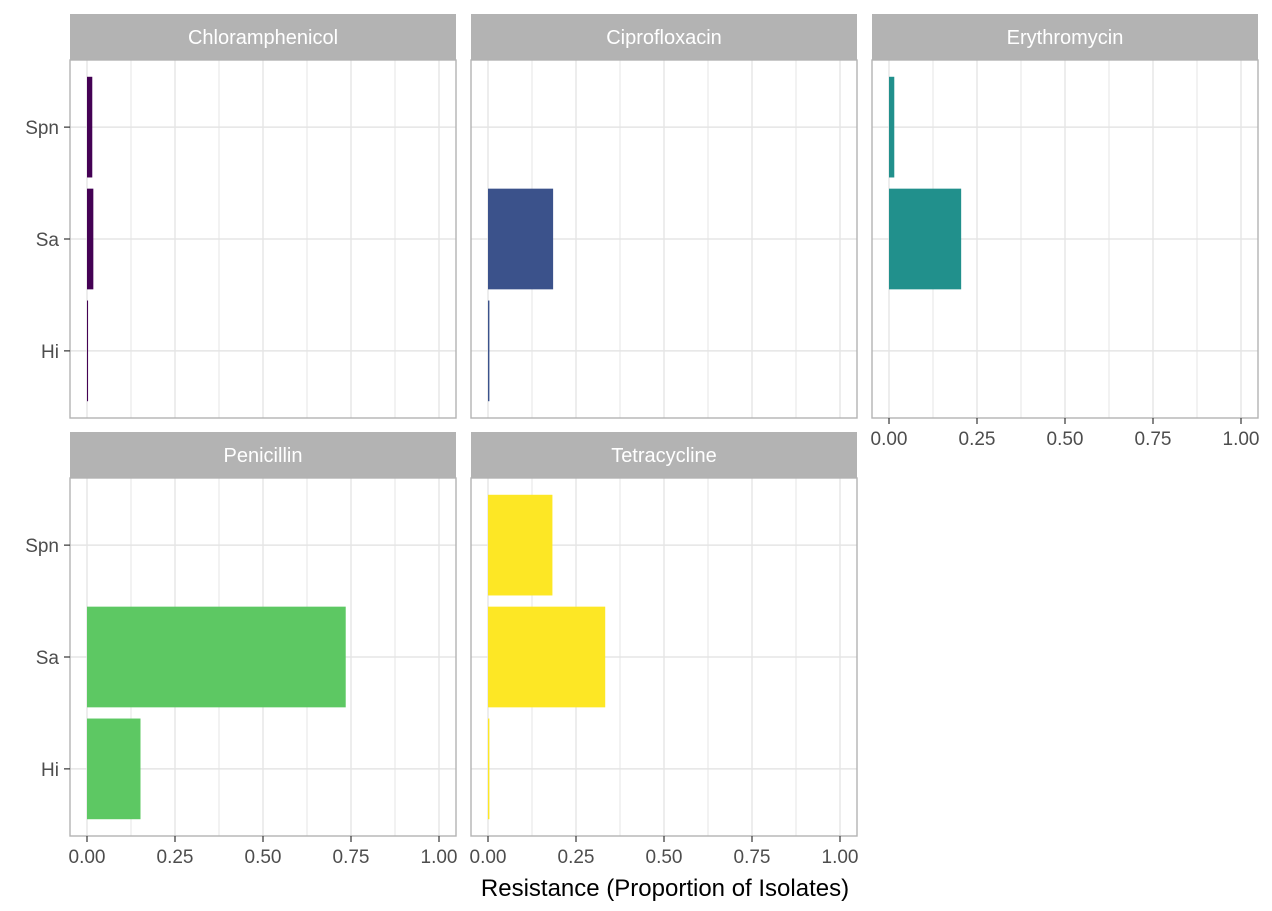  Describe the element at coordinates (665, 888) in the screenshot. I see `x-axis-title: Resistance (Proportion of Isolates)` at that location.